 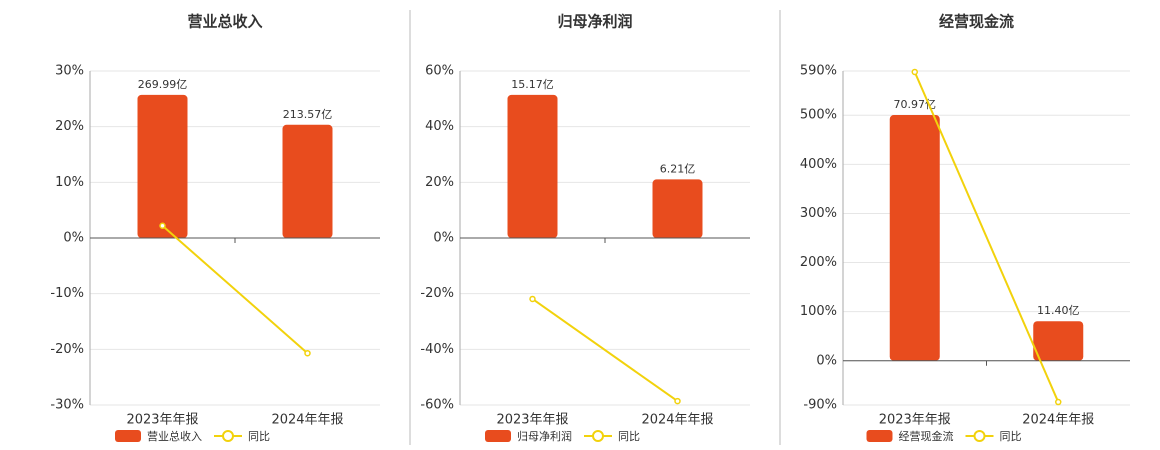 What do you see at coordinates (69, 182) in the screenshot?
I see `y-tick-label: 10%` at bounding box center [69, 182].